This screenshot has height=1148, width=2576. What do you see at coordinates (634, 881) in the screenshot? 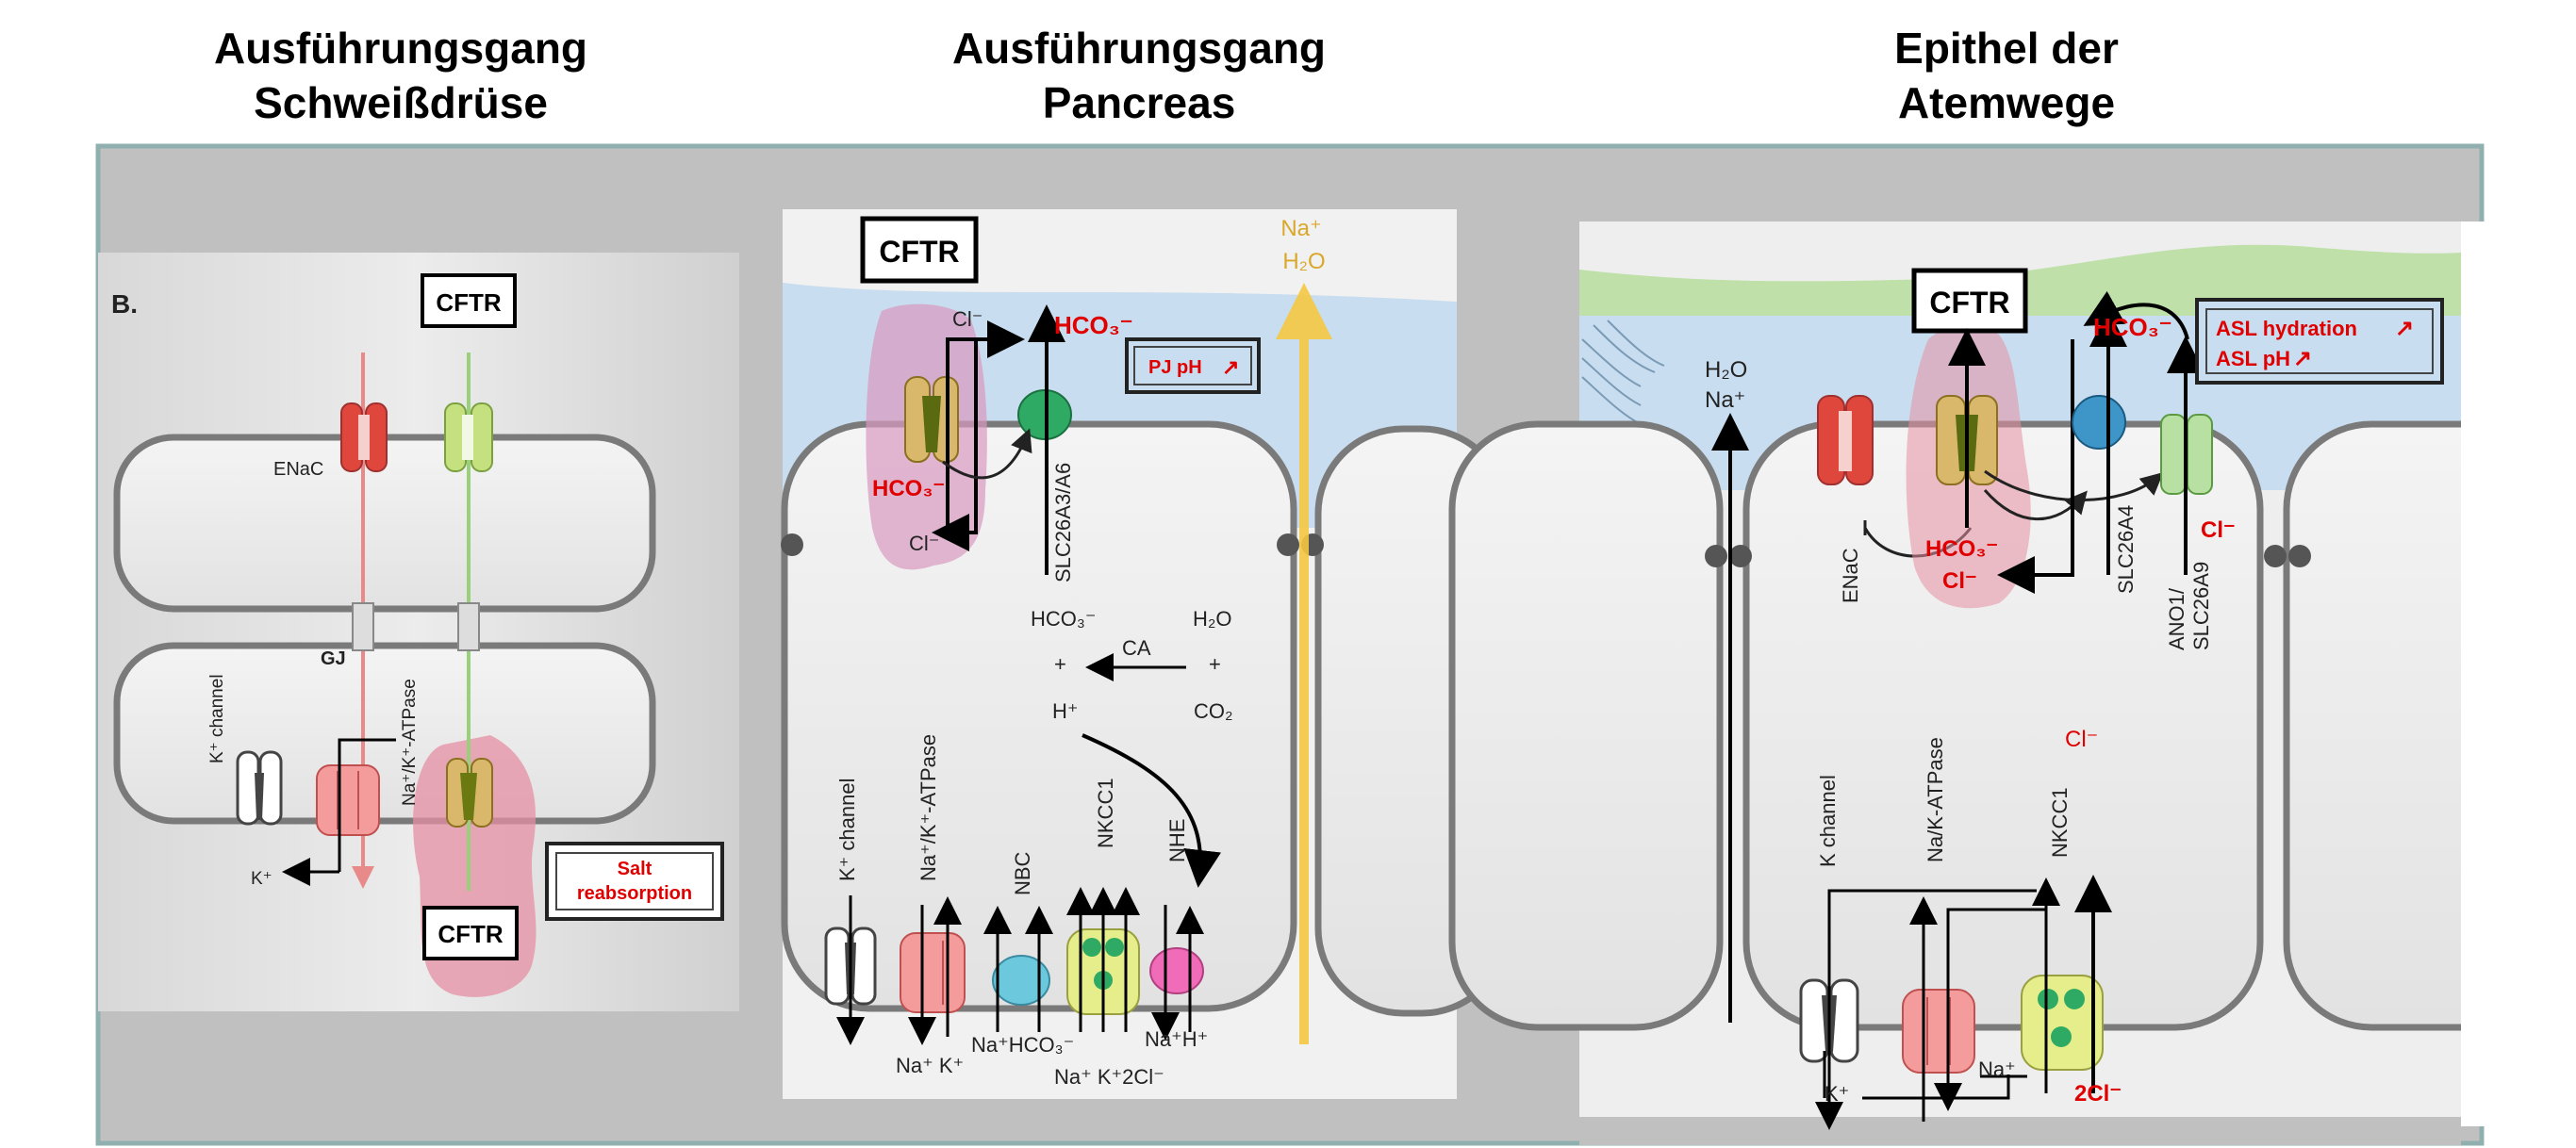
I see `salt-reabsorption-box` at bounding box center [634, 881].